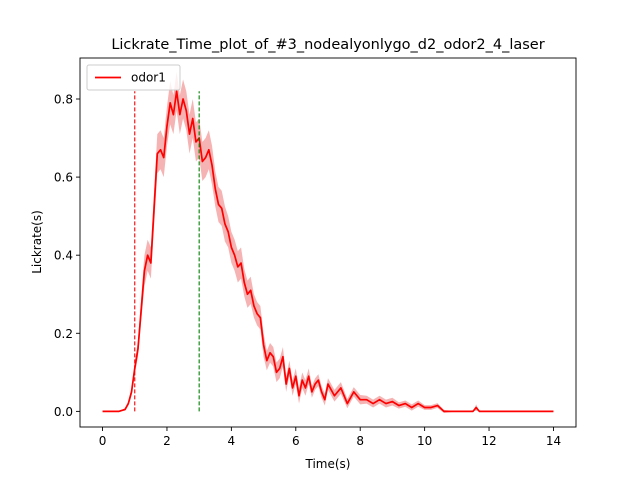  What do you see at coordinates (63, 412) in the screenshot?
I see `y-tick-label: 0.0` at bounding box center [63, 412].